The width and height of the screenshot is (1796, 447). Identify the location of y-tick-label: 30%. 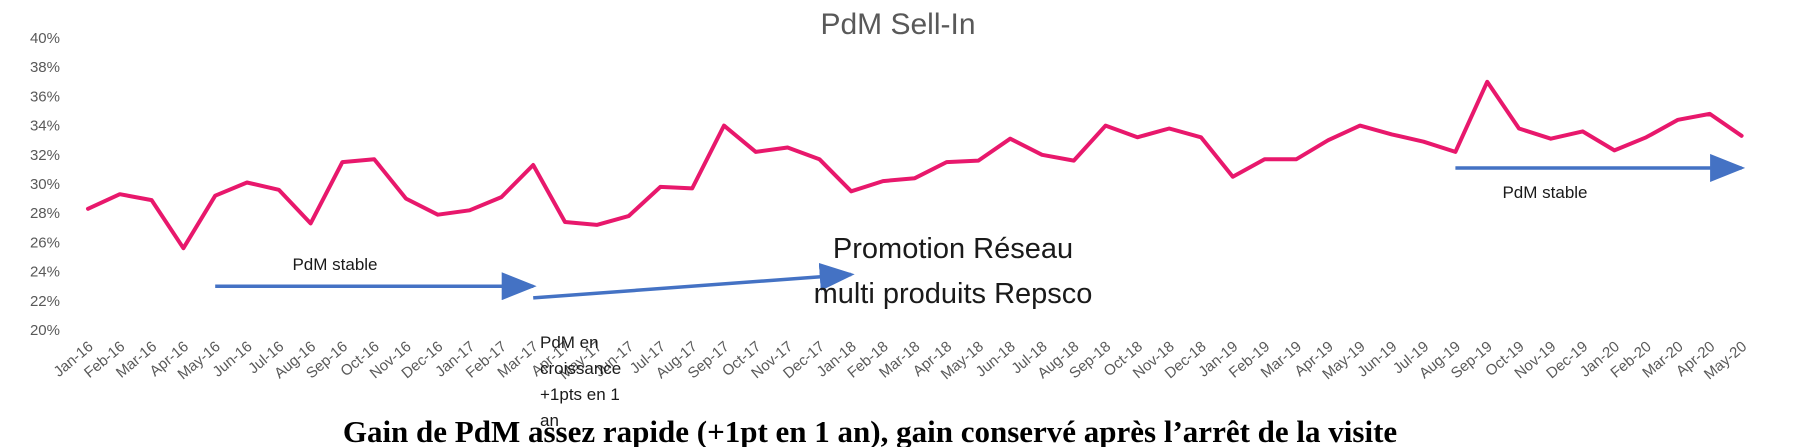
(45, 184).